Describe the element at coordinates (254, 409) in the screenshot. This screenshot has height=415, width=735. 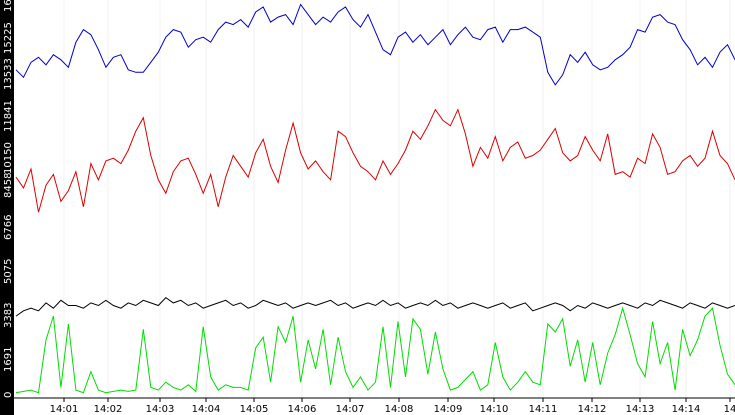
I see `x-tick-label-4: 14:05` at that location.